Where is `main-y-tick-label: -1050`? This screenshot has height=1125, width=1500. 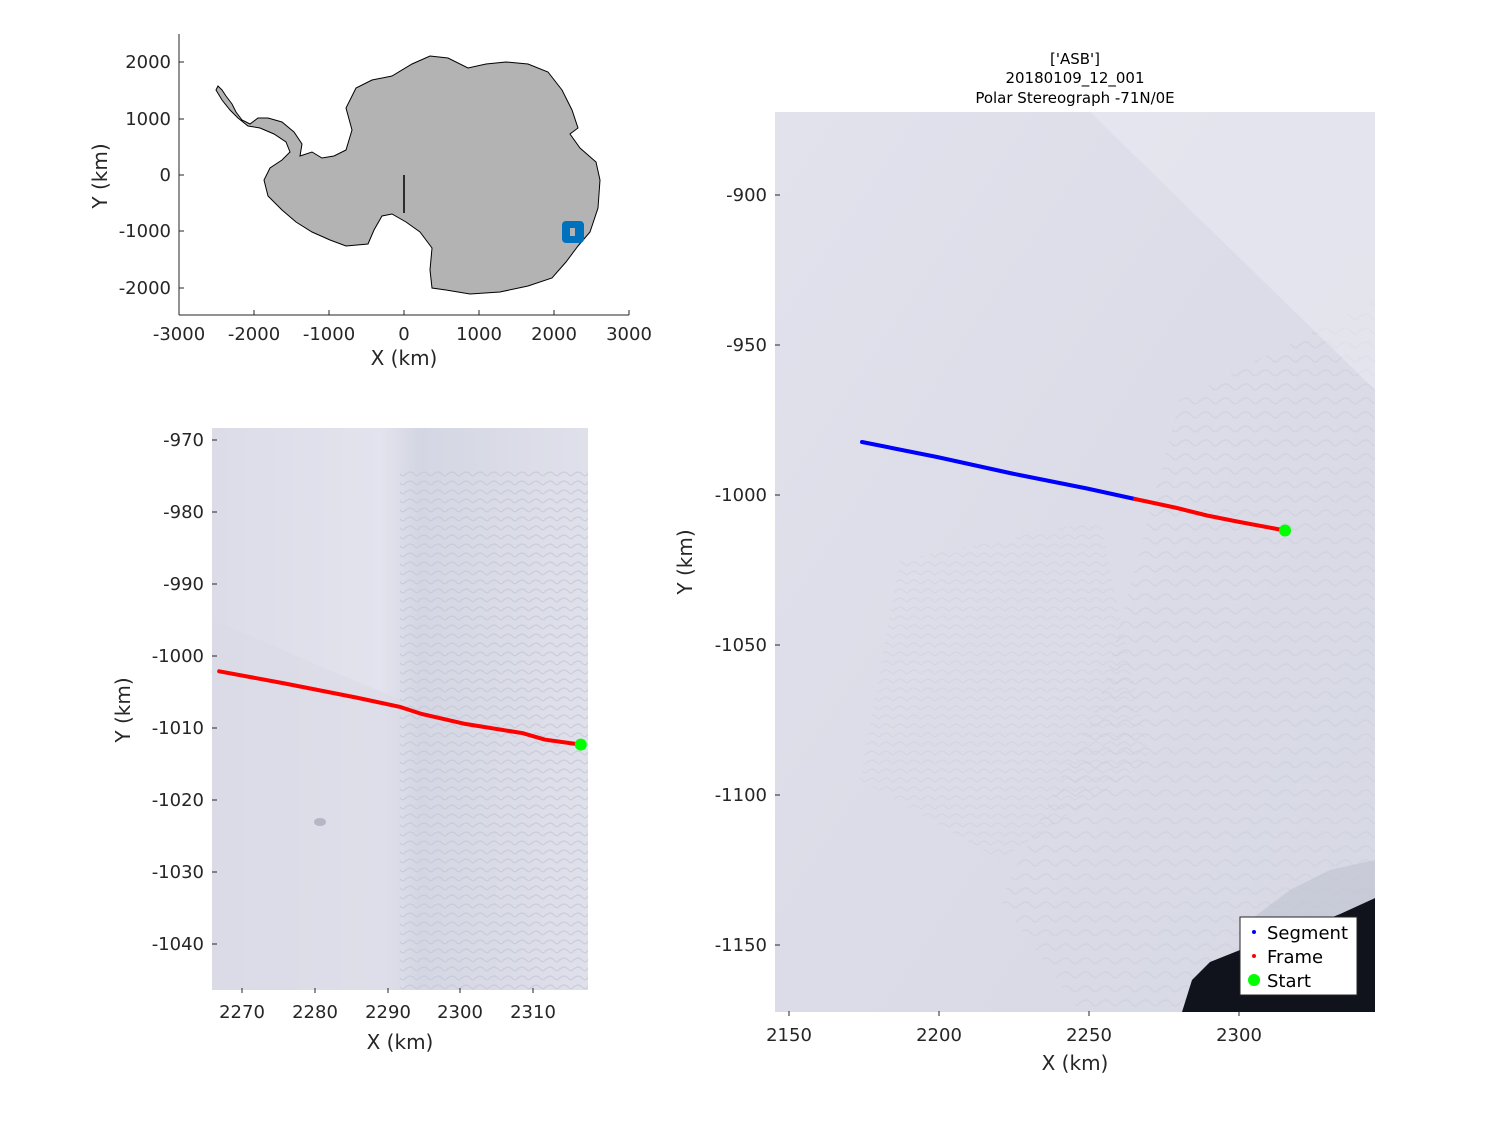 main-y-tick-label: -1050 is located at coordinates (741, 645).